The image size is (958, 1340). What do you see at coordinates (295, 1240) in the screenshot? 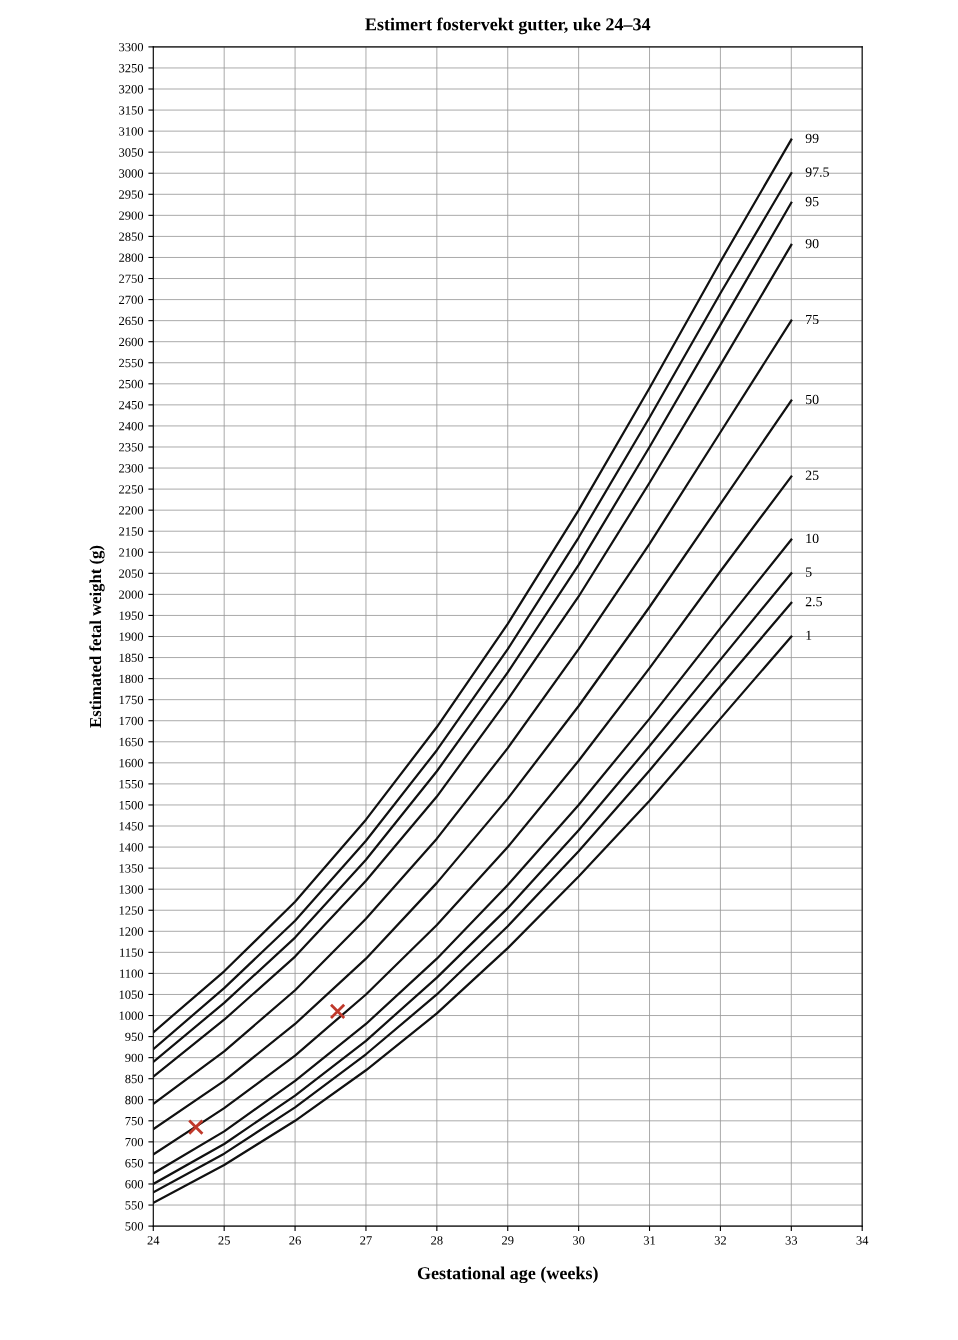
I see `x-tick-label: 26` at bounding box center [295, 1240].